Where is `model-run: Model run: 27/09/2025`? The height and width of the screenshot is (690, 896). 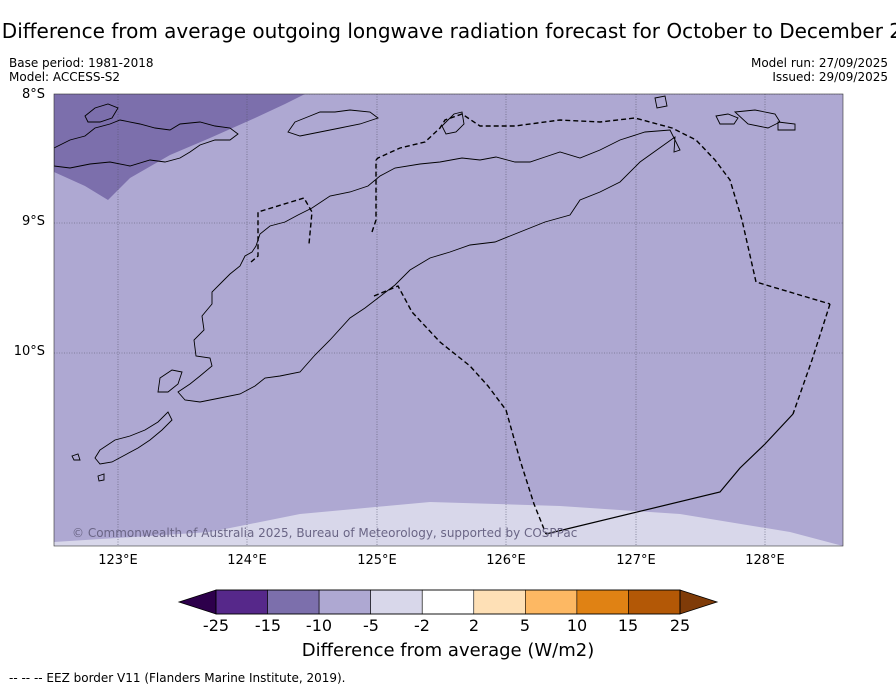
model-run: Model run: 27/09/2025 is located at coordinates (819, 63).